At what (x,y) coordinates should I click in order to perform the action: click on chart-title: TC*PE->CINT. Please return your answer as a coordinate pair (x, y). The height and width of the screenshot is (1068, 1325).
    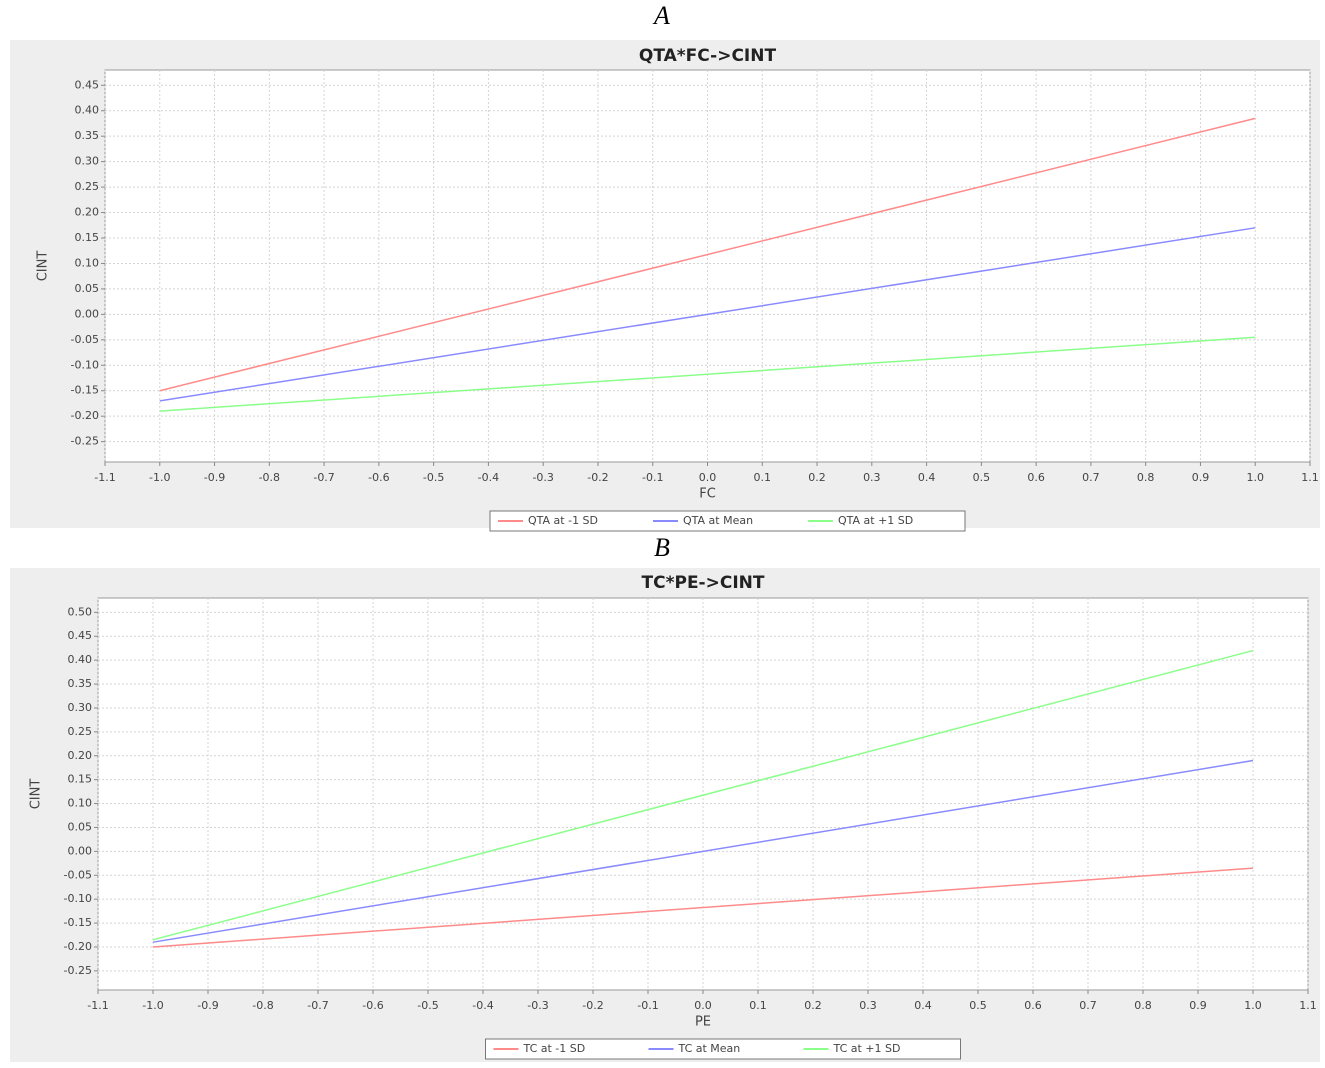
    Looking at the image, I should click on (703, 583).